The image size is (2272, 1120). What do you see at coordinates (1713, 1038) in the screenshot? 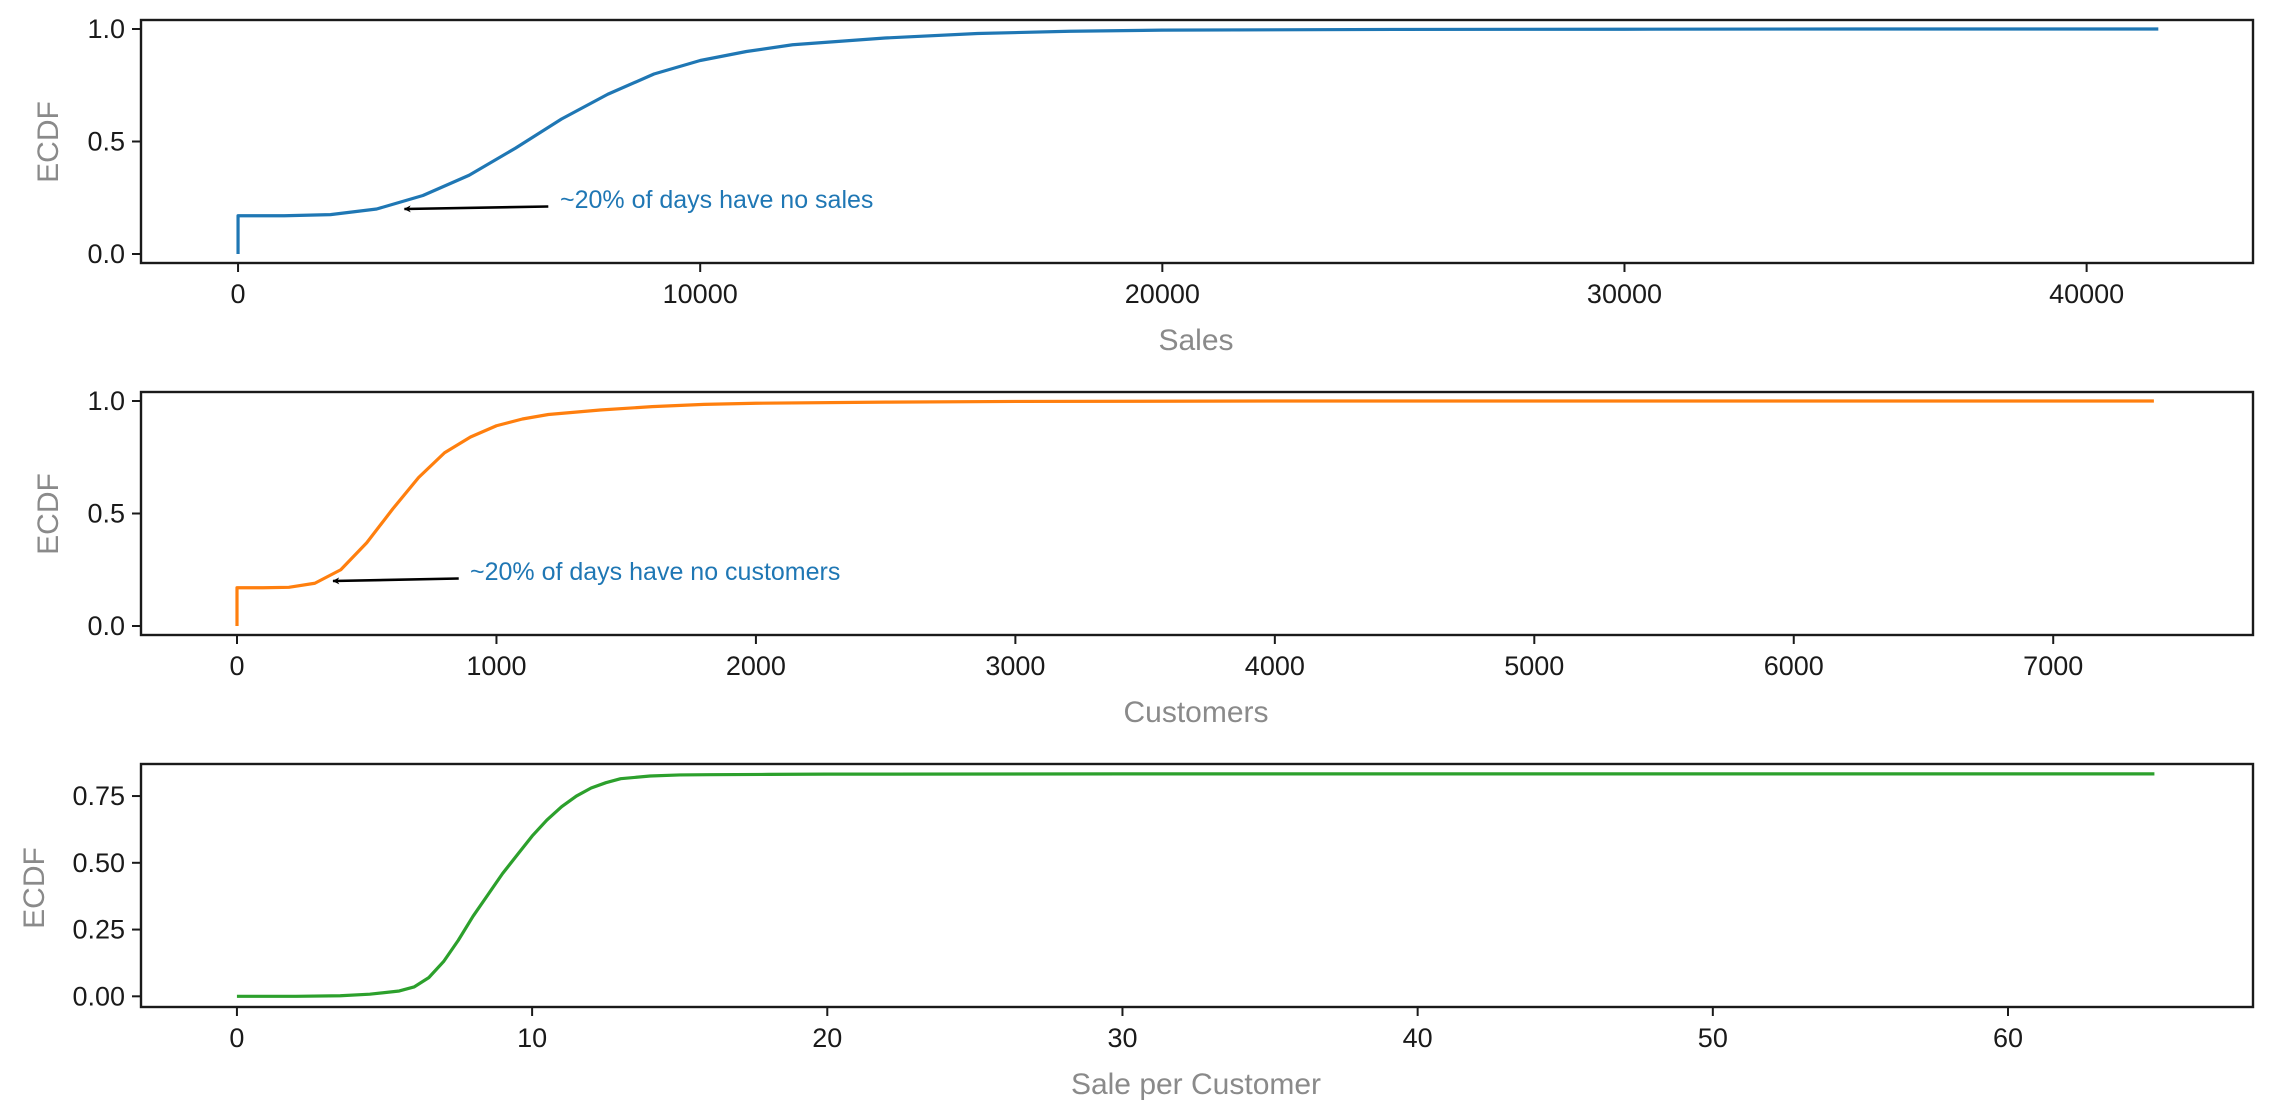
I see `spc-xtick-label: 50` at bounding box center [1713, 1038].